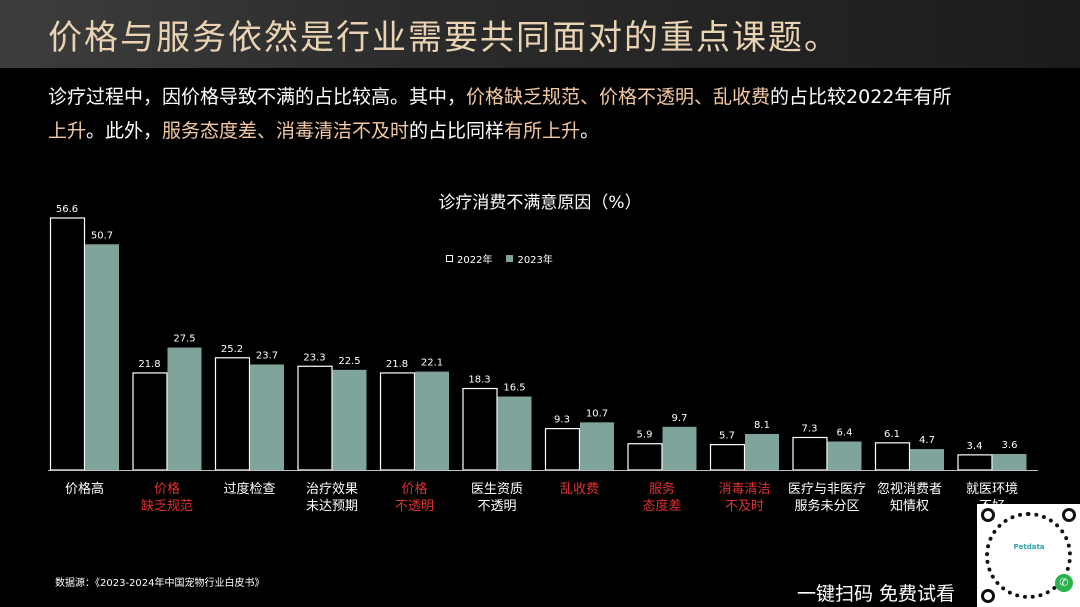 Image resolution: width=1080 pixels, height=607 pixels. What do you see at coordinates (975, 446) in the screenshot?
I see `data-label-2022: 3.4` at bounding box center [975, 446].